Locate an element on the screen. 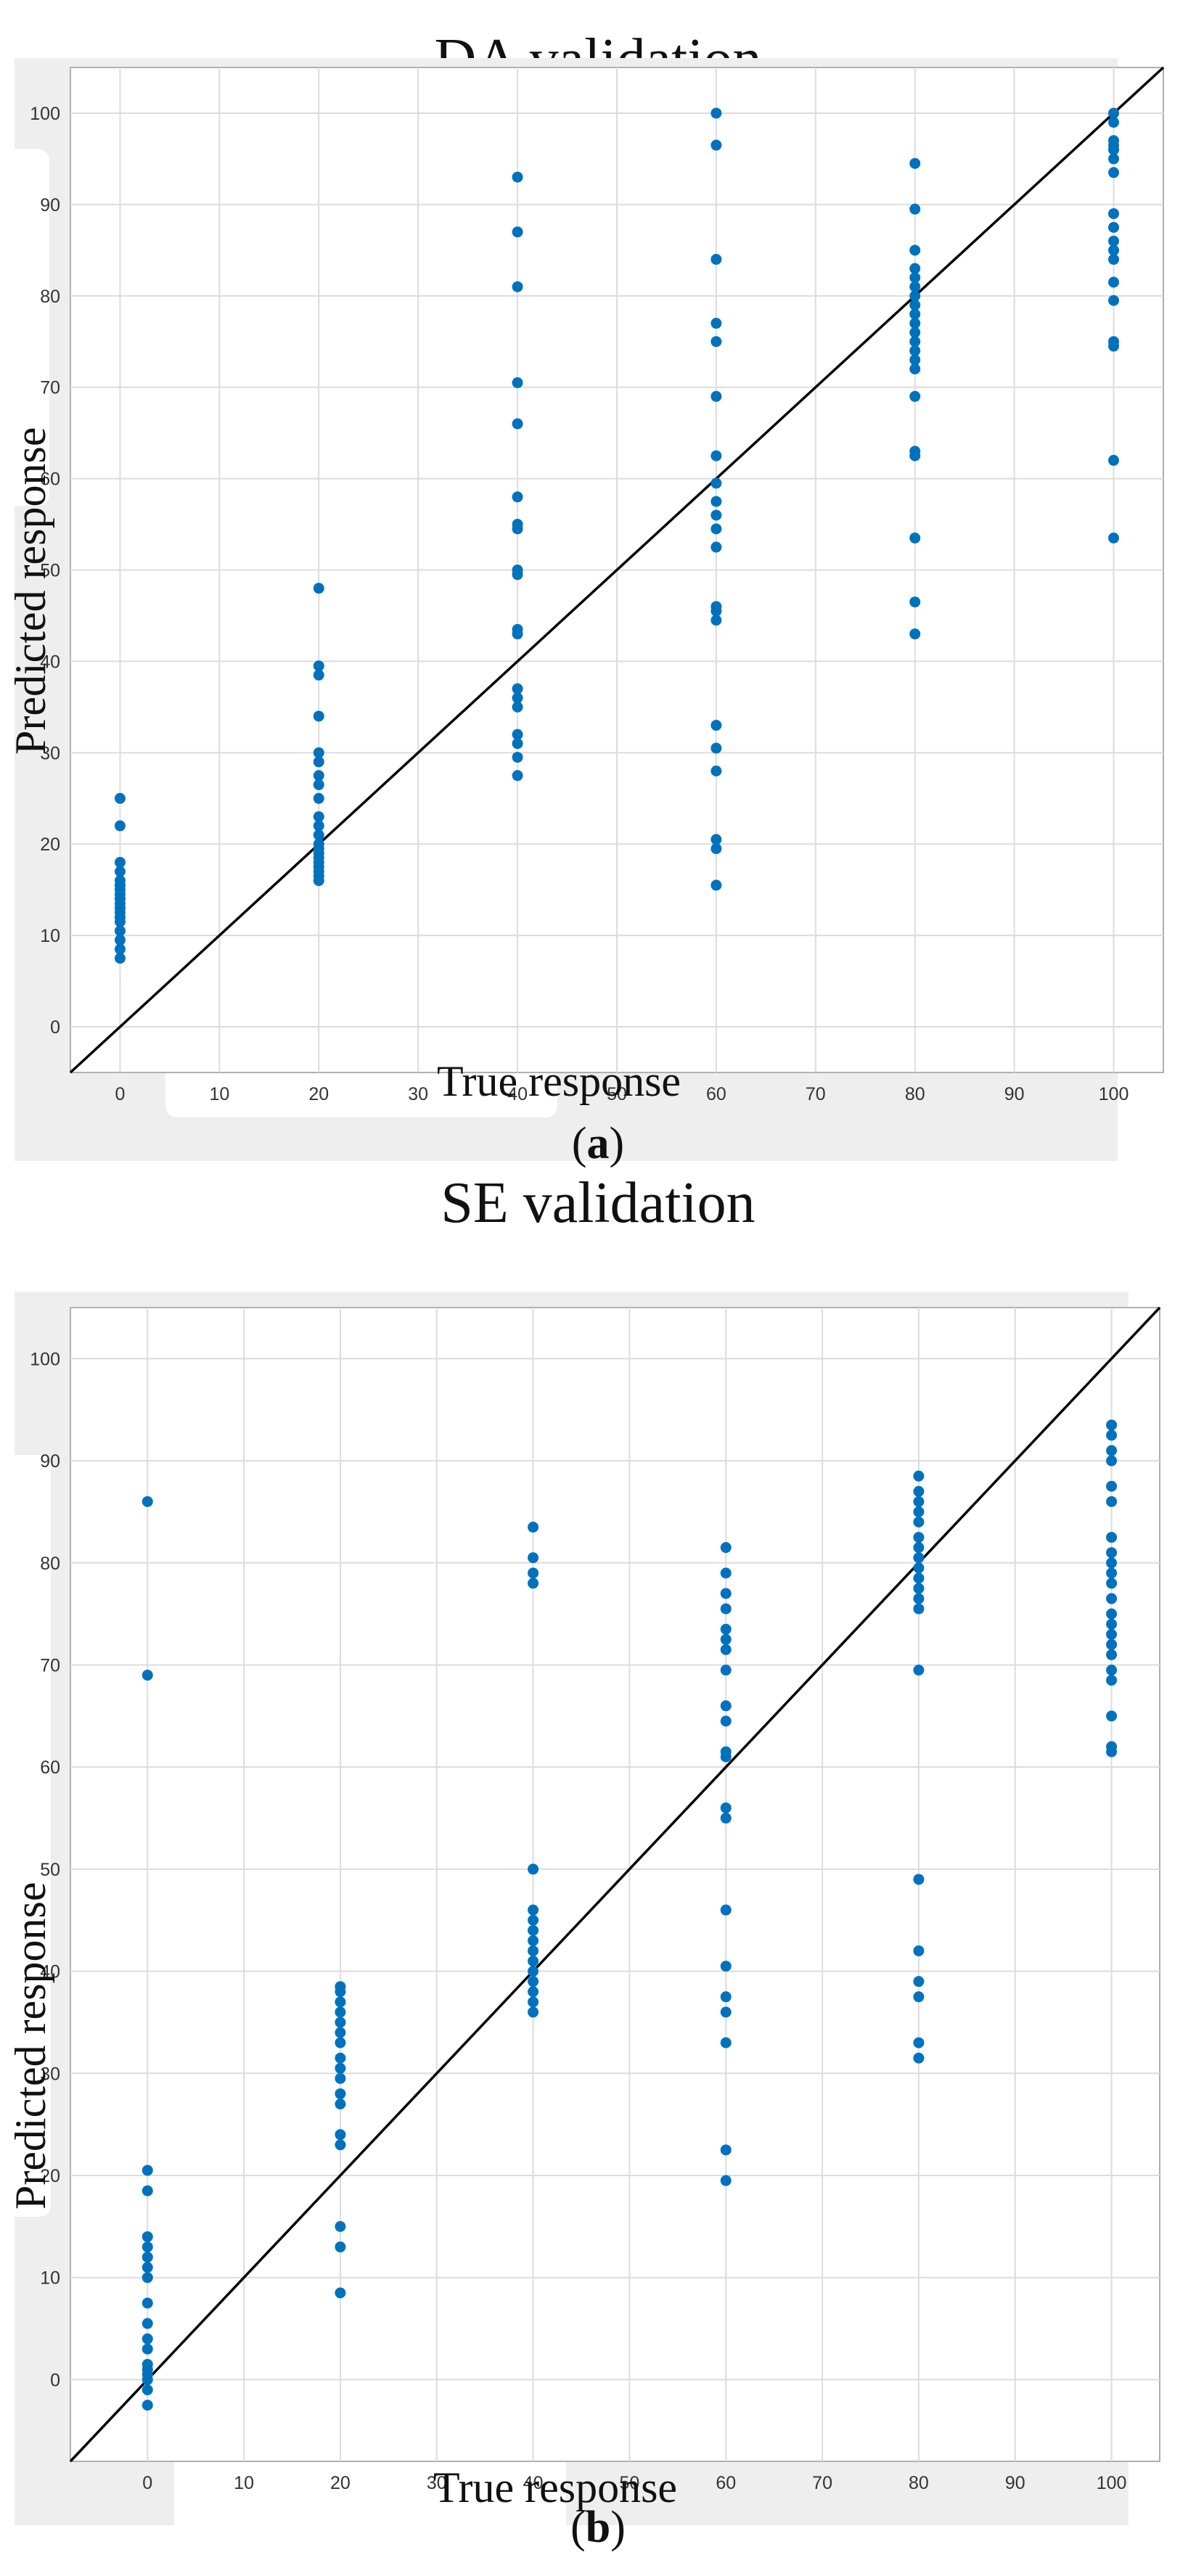 The height and width of the screenshot is (2576, 1196). x-tick-label: 100 is located at coordinates (1112, 2483).